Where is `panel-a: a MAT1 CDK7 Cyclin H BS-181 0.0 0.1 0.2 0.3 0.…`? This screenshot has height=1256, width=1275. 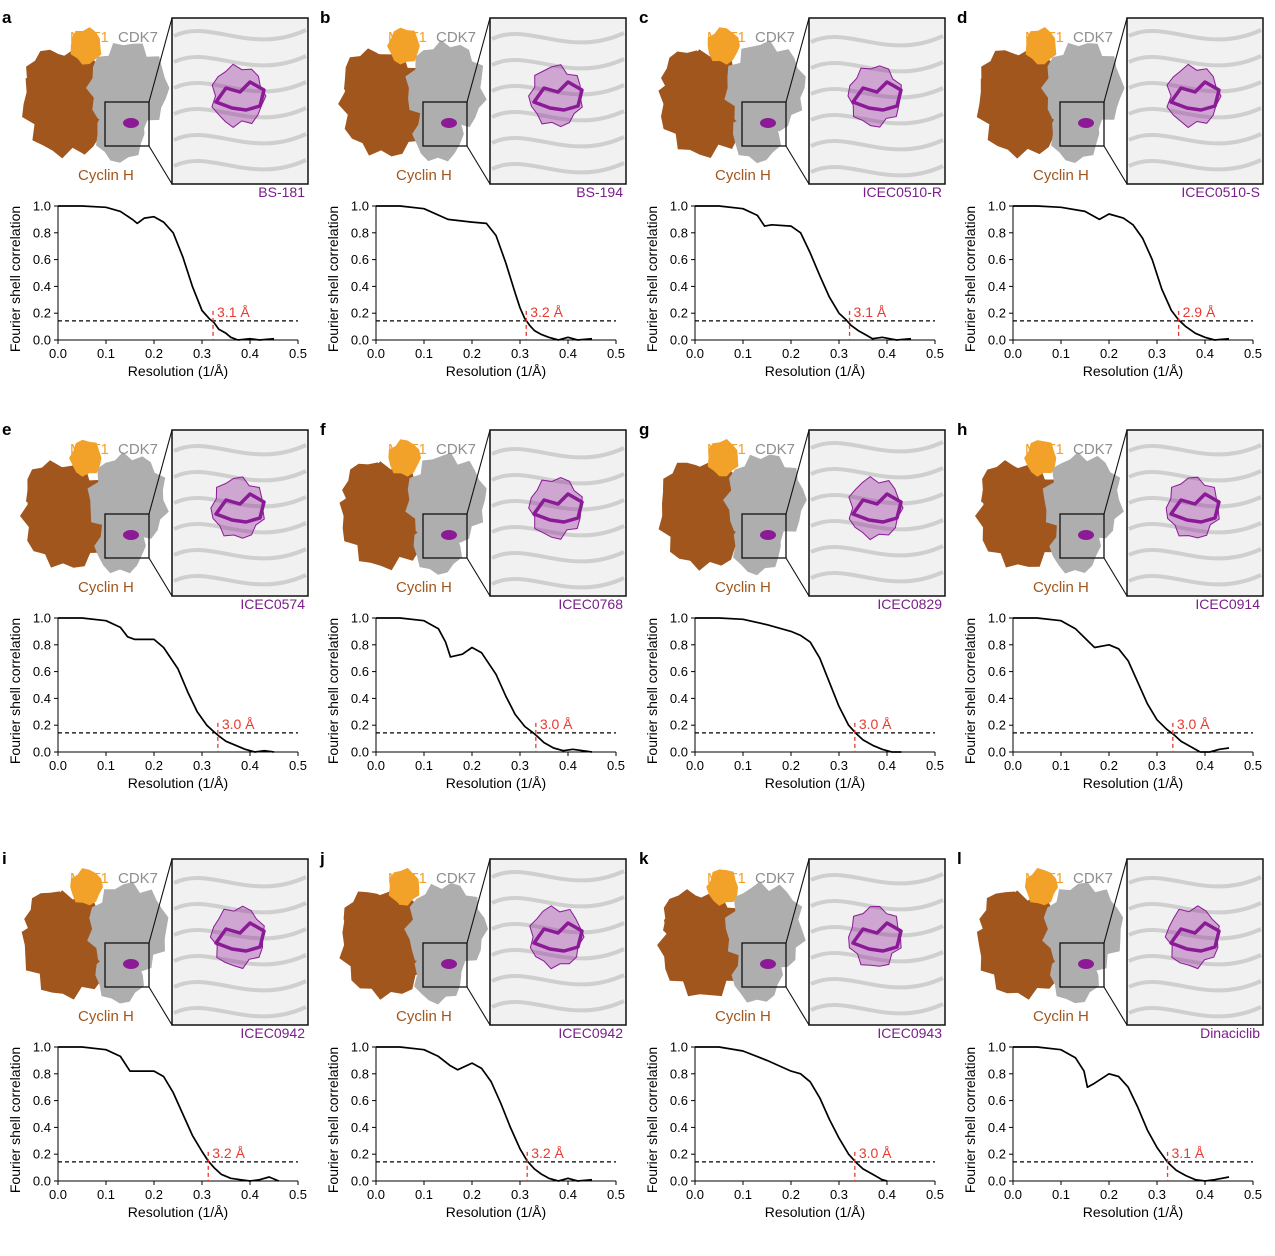 panel-a: a MAT1 CDK7 Cyclin H BS-181 0.0 0.1 0.2 0.3 0.… is located at coordinates (159, 211).